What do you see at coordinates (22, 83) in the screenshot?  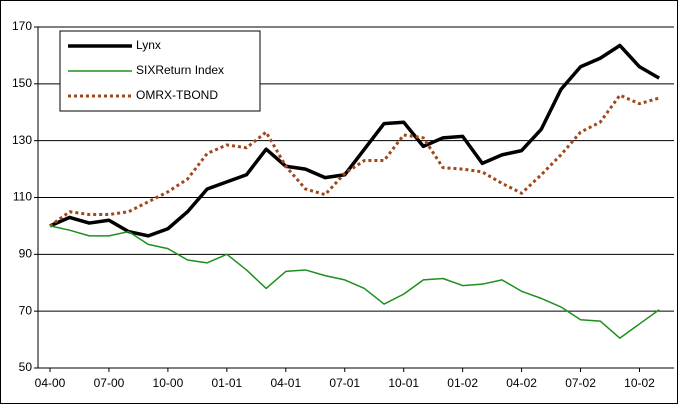 I see `y-tick-label: 150` at bounding box center [22, 83].